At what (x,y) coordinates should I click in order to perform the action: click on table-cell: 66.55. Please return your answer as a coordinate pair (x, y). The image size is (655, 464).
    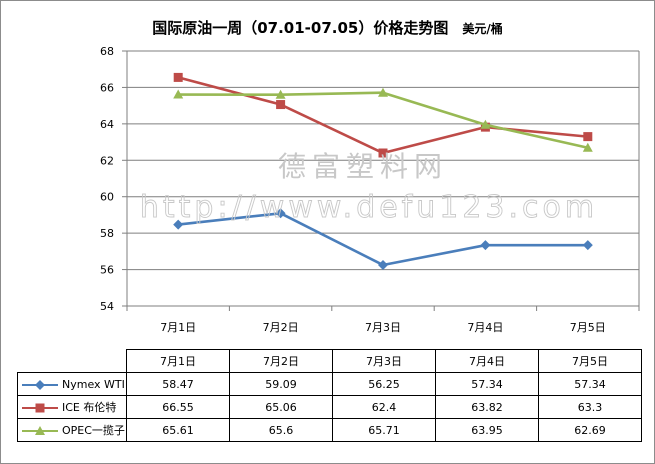
    Looking at the image, I should click on (178, 407).